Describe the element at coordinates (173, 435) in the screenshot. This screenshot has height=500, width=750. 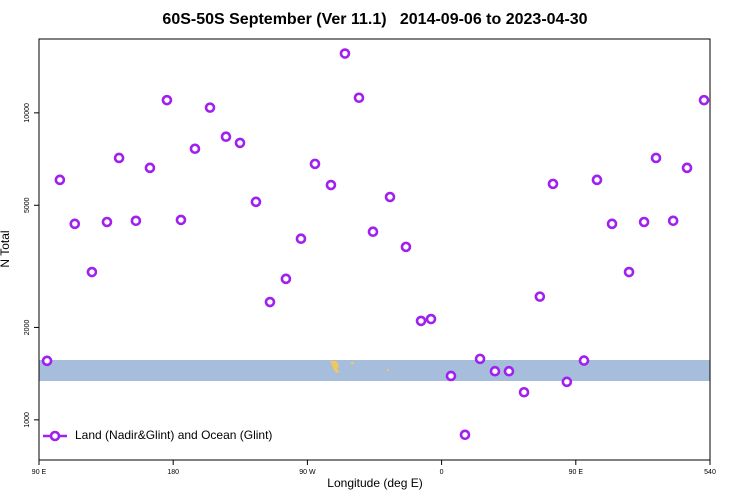
I see `legend-label: Land (Nadir&Glint) and Ocean (Glint)` at that location.